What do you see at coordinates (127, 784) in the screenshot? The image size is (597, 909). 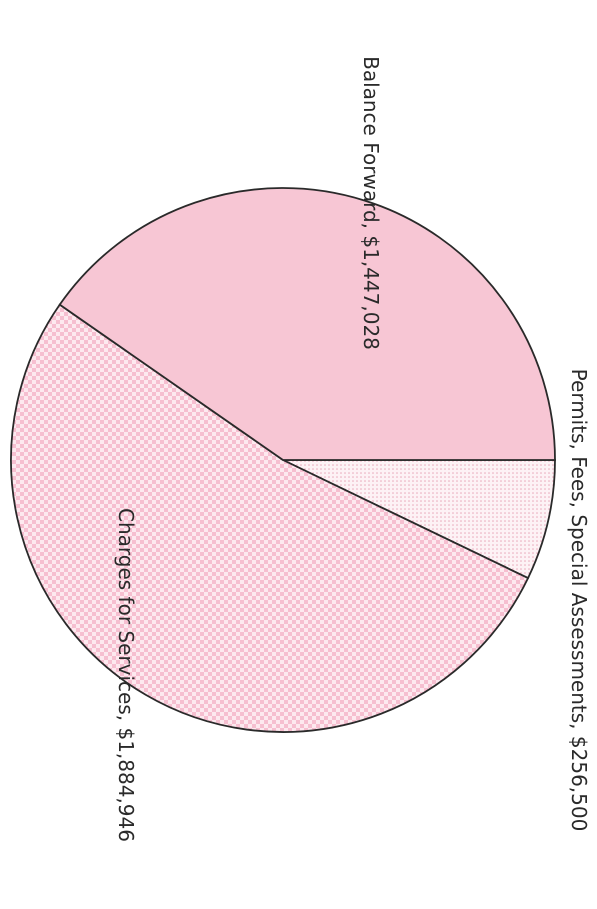 I see `slice-value-label: $1,884,946` at bounding box center [127, 784].